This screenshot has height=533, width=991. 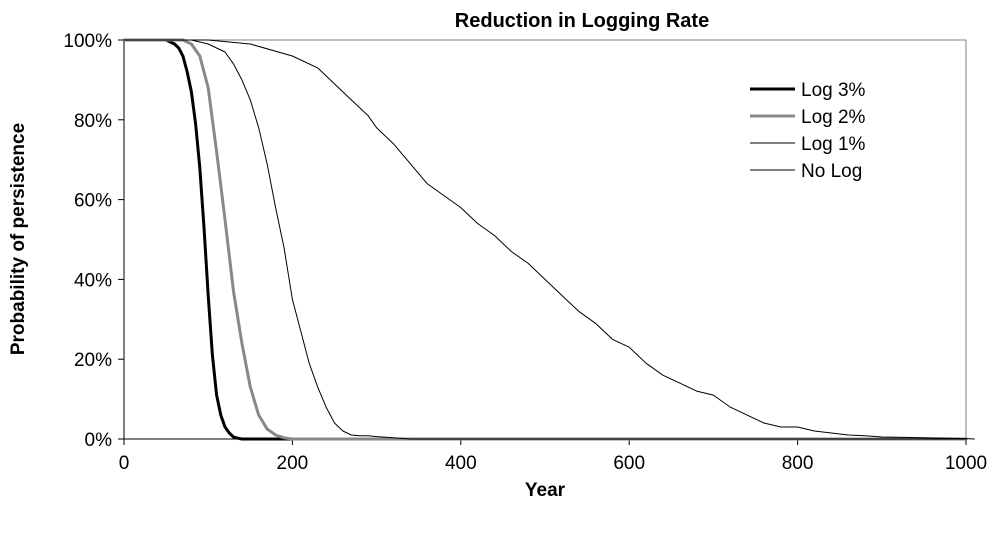 I want to click on y-tick-label: 60%, so click(x=93, y=201).